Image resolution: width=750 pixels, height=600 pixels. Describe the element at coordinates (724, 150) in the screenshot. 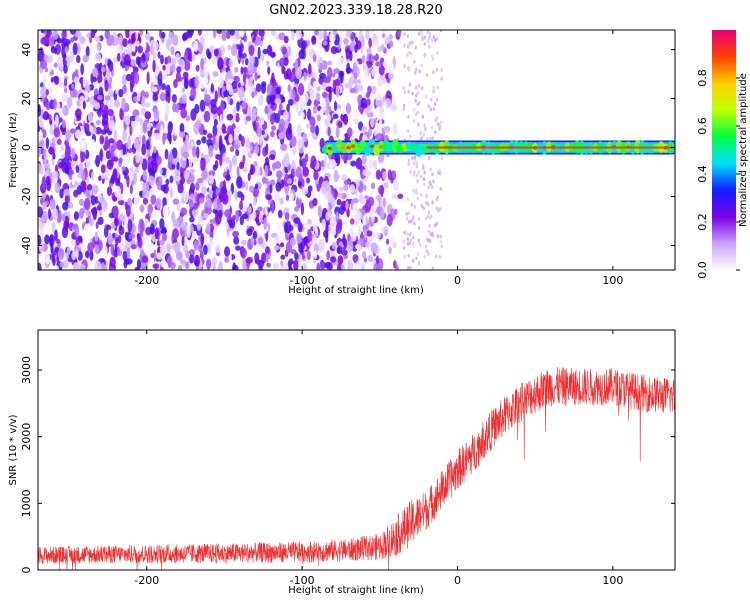

I see `colorbar-gradient` at that location.